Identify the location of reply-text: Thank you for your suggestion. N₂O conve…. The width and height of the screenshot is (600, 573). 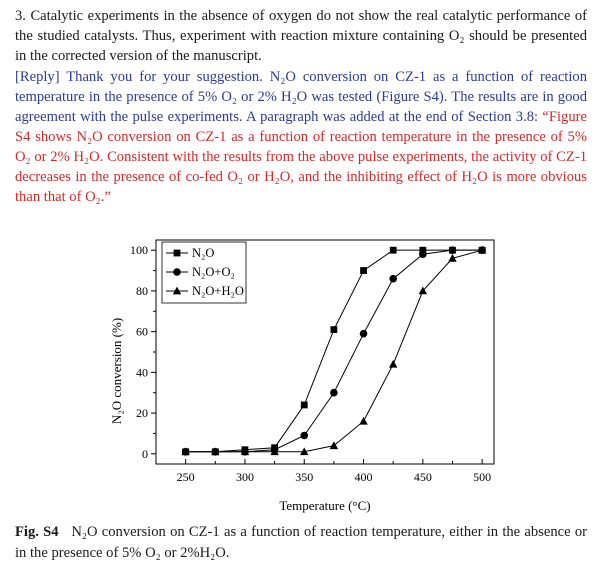
(301, 97).